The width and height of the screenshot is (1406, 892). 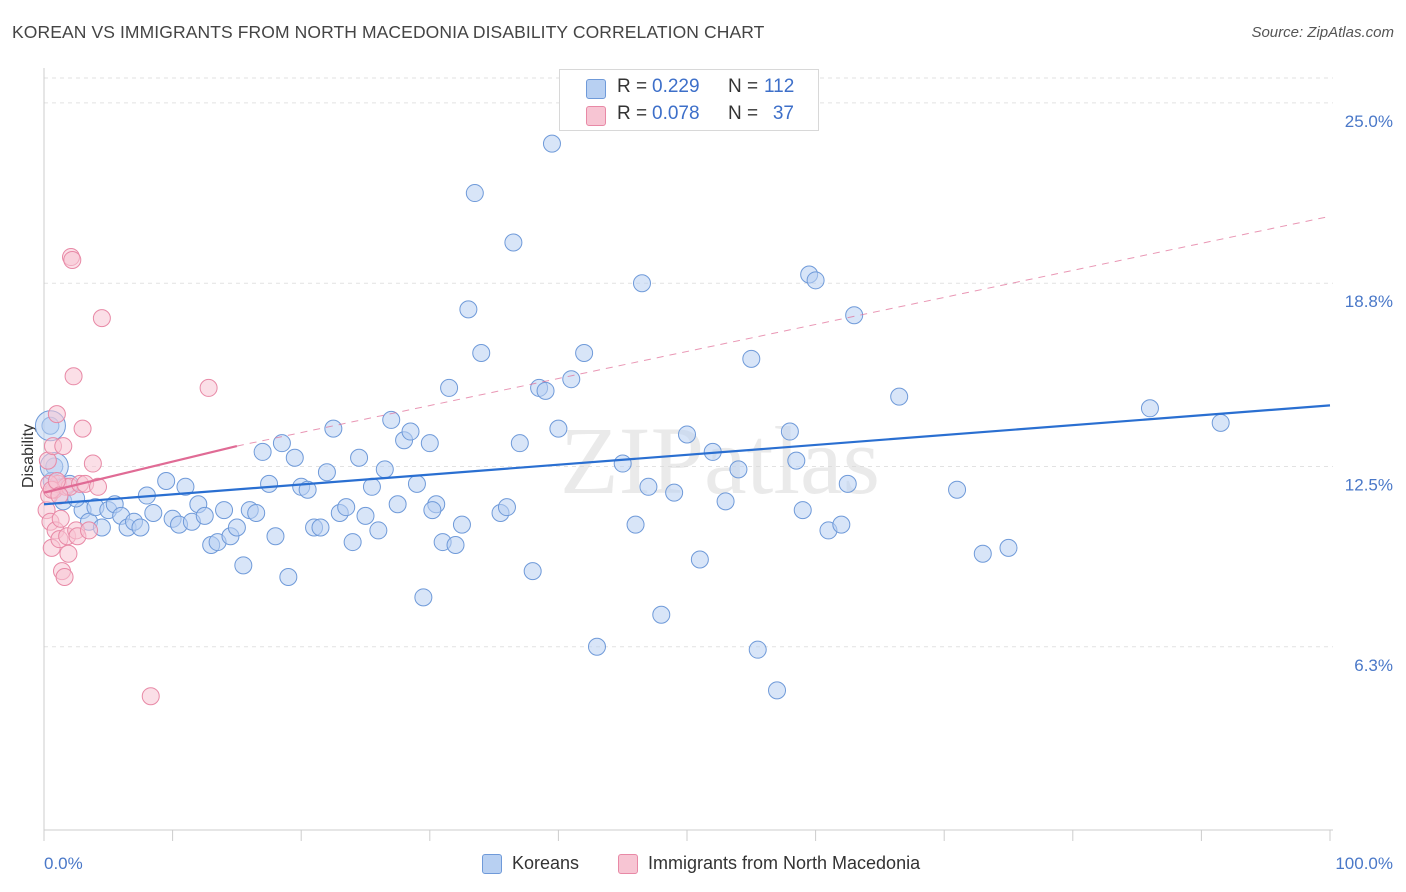 What do you see at coordinates (1369, 121) in the screenshot?
I see `y-tick-label: 25.0%` at bounding box center [1369, 121].